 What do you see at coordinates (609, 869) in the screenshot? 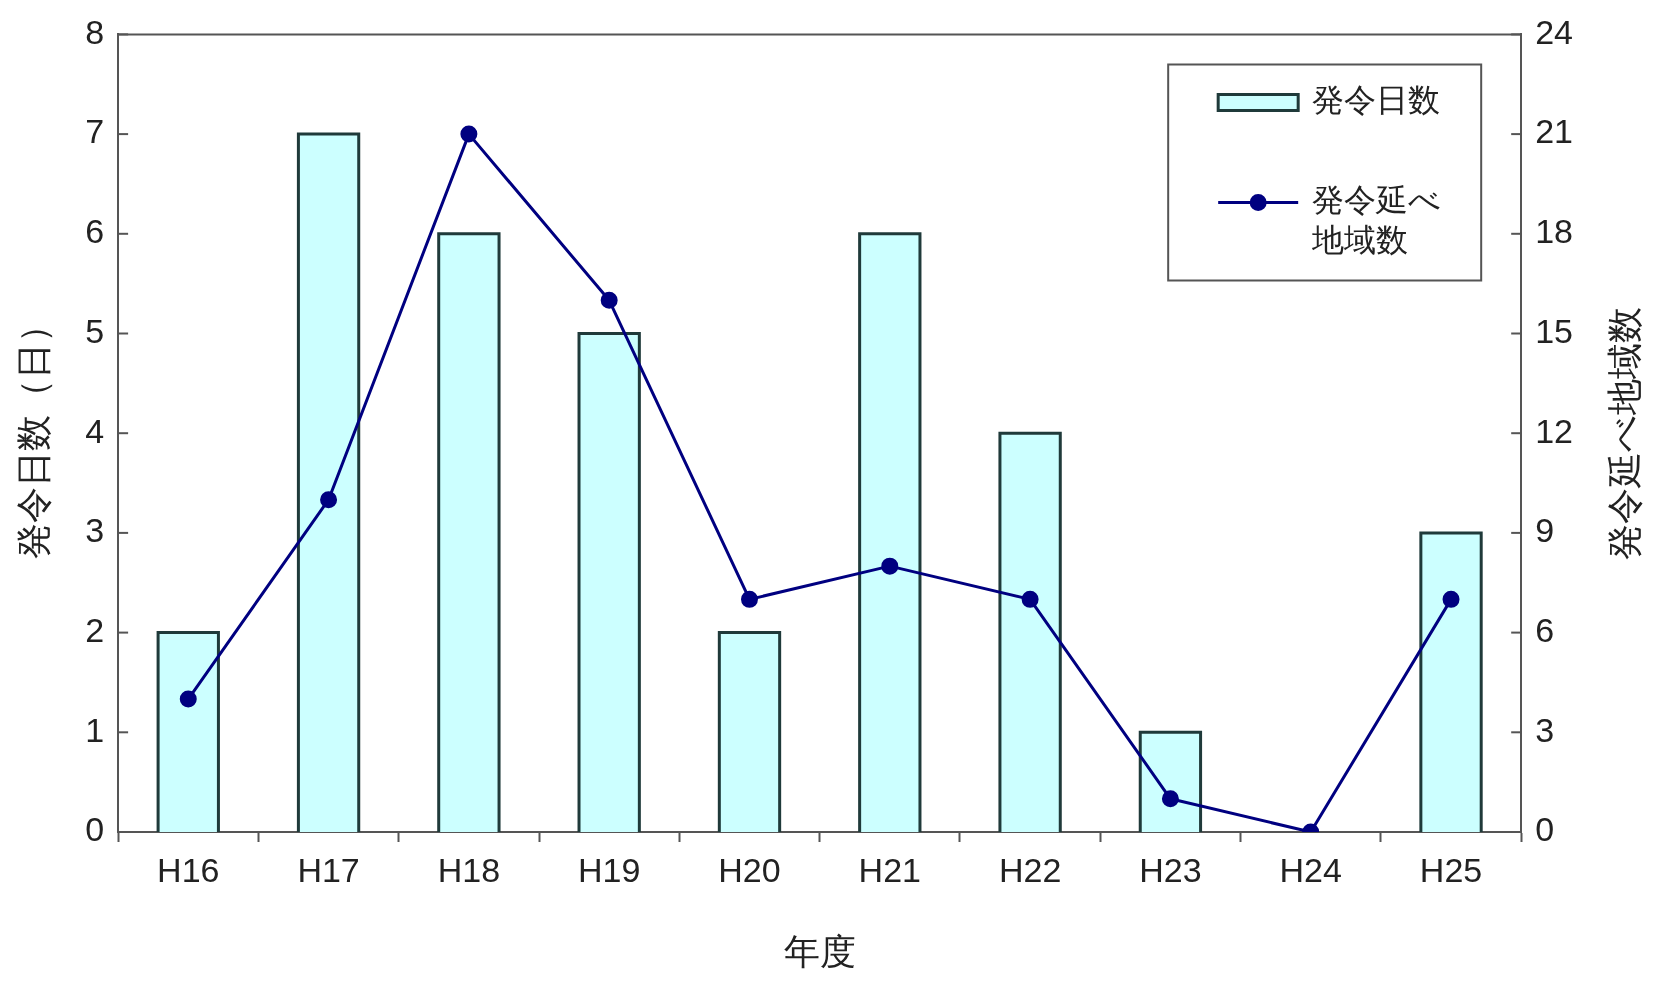
I see `x-tick-label: H19` at bounding box center [609, 869].